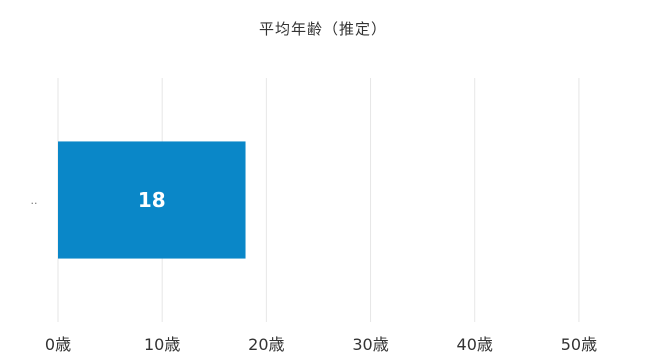 The image size is (646, 358). What do you see at coordinates (58, 344) in the screenshot?
I see `x-tick-label-0: 0歳` at bounding box center [58, 344].